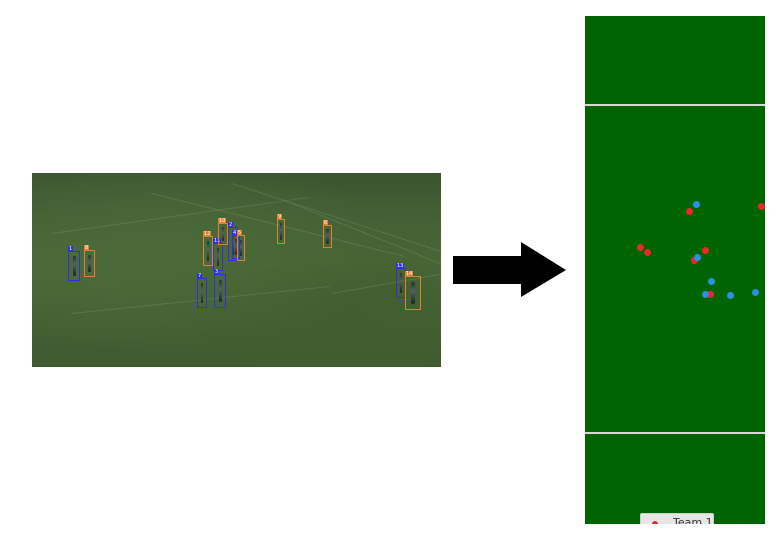  I want to click on detection-id-label: 5, so click(240, 233).